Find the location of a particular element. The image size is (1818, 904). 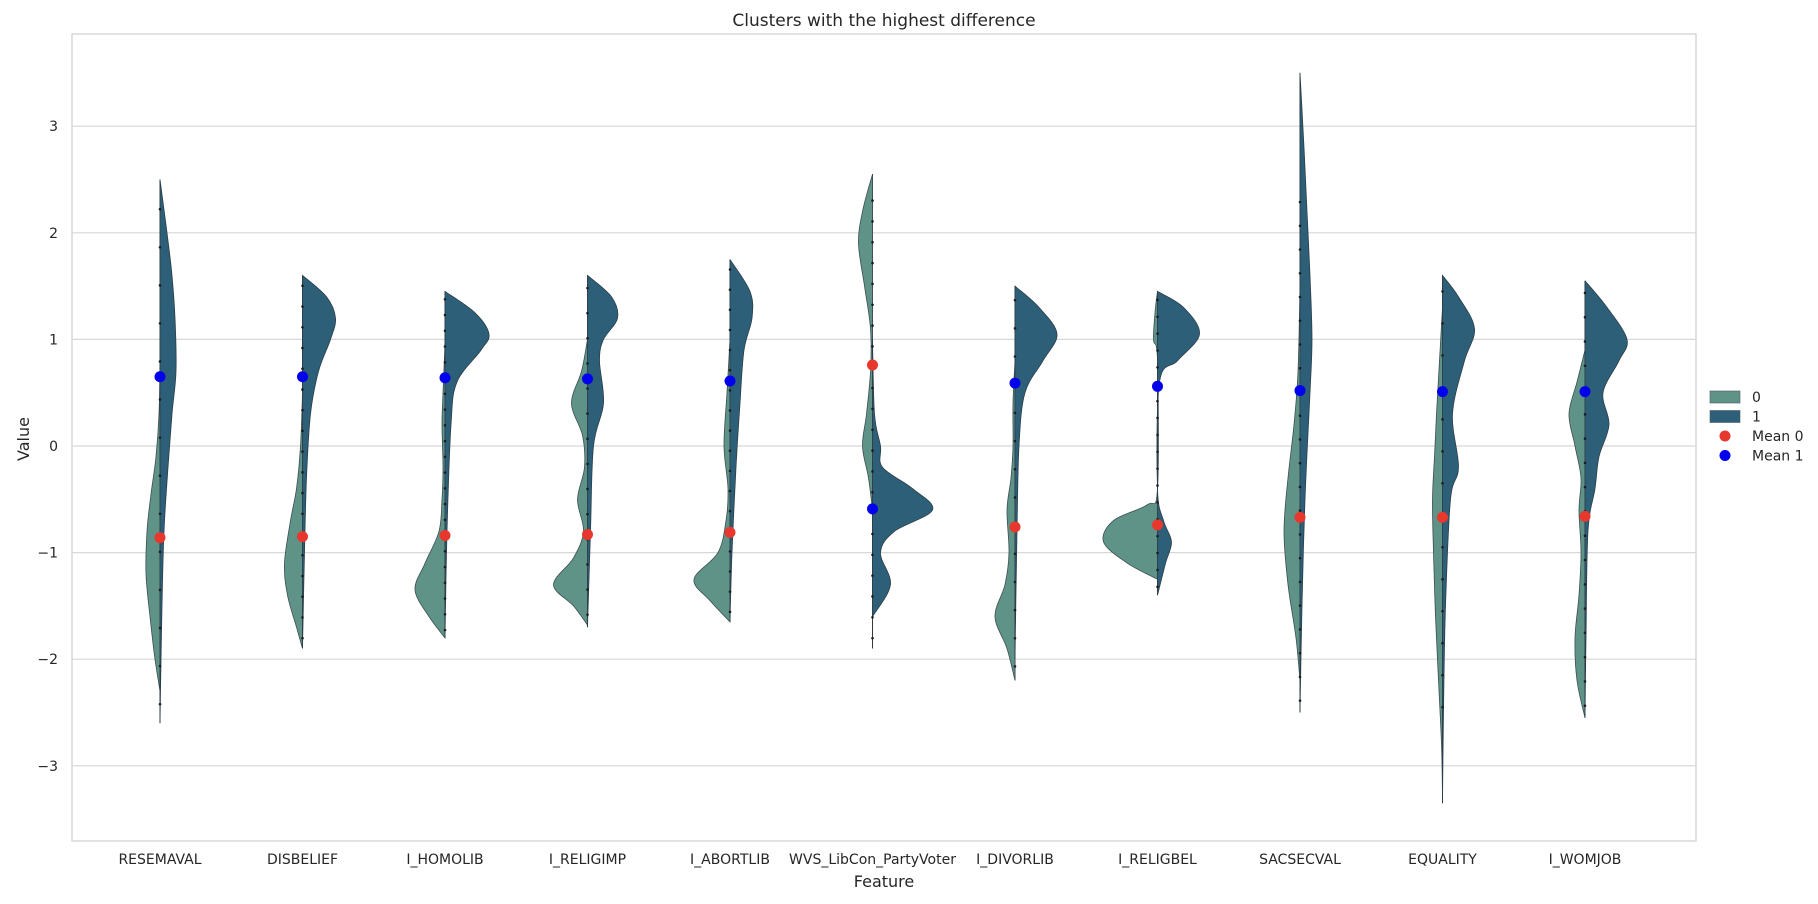

y-tick-label: −3 is located at coordinates (47, 767).